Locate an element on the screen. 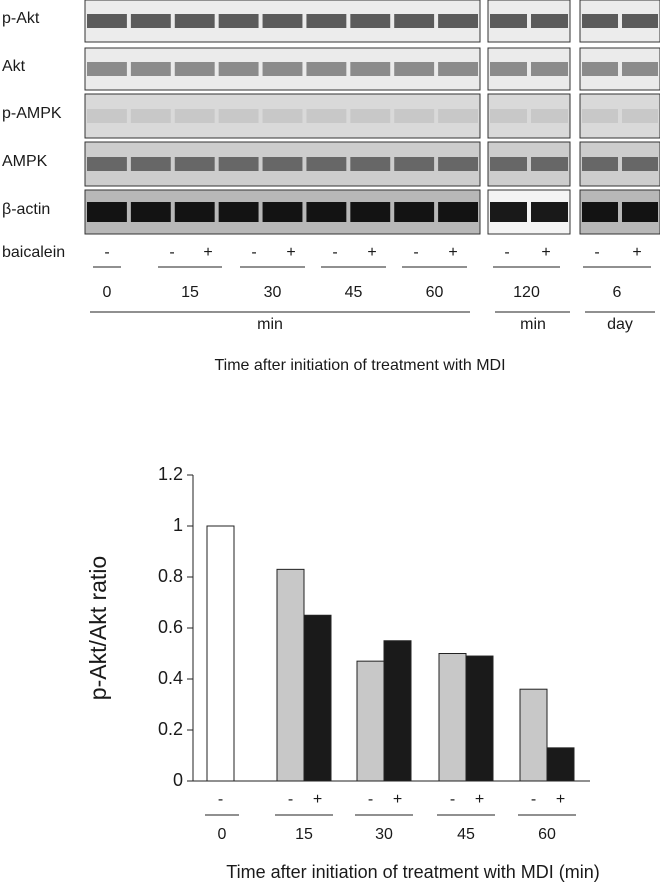 This screenshot has height=887, width=660. x-tick-label: 45 is located at coordinates (466, 834).